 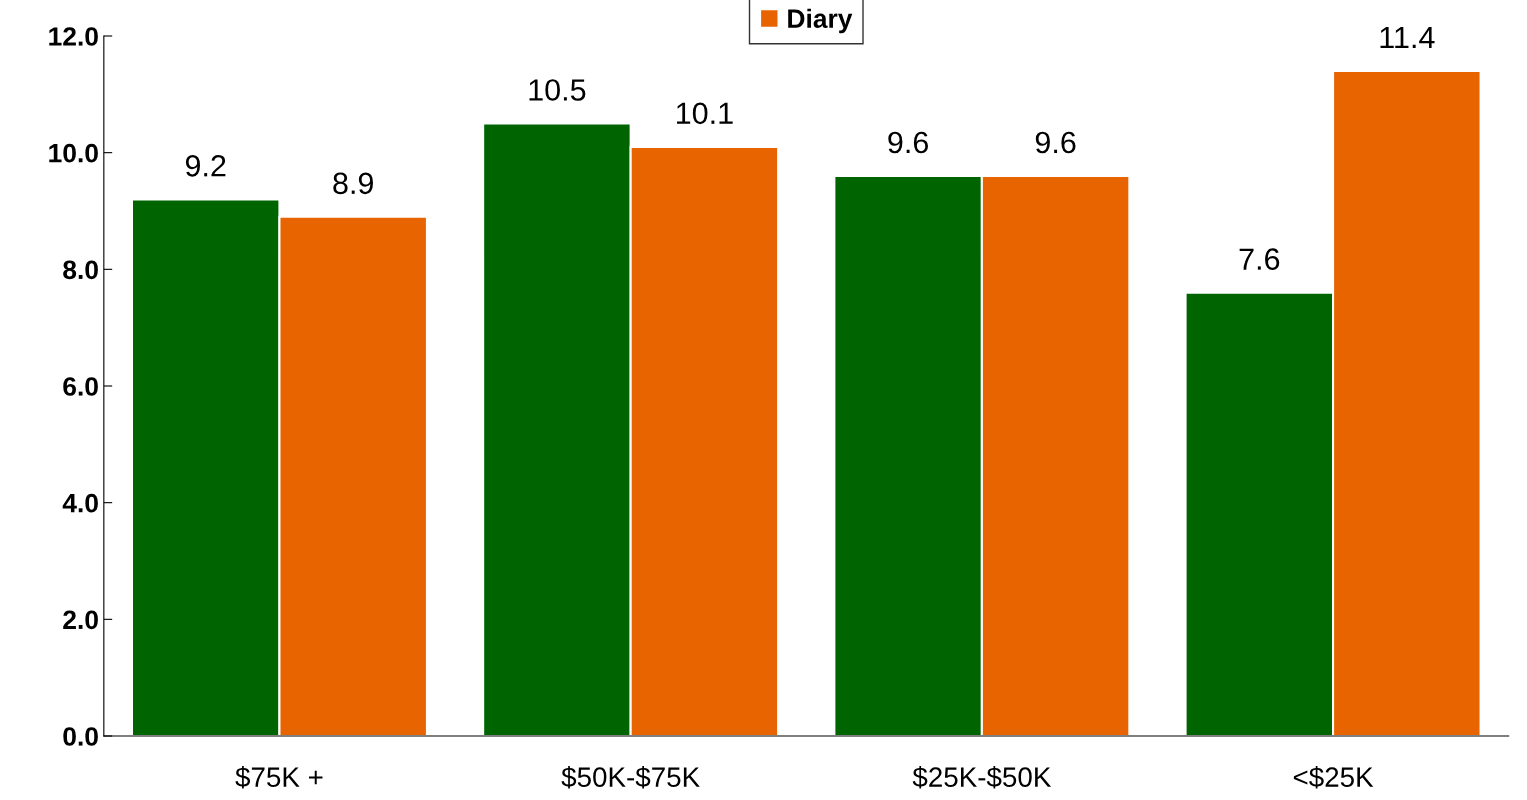 I want to click on x-tick-label: $50K-$75K, so click(x=630, y=777).